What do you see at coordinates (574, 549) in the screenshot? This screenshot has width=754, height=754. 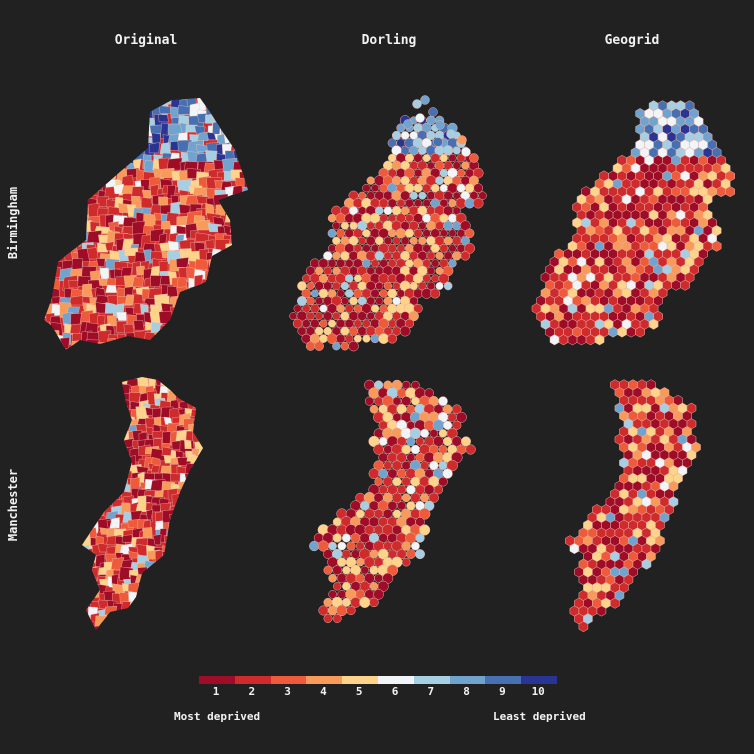 I see `geogrid-hexagon` at bounding box center [574, 549].